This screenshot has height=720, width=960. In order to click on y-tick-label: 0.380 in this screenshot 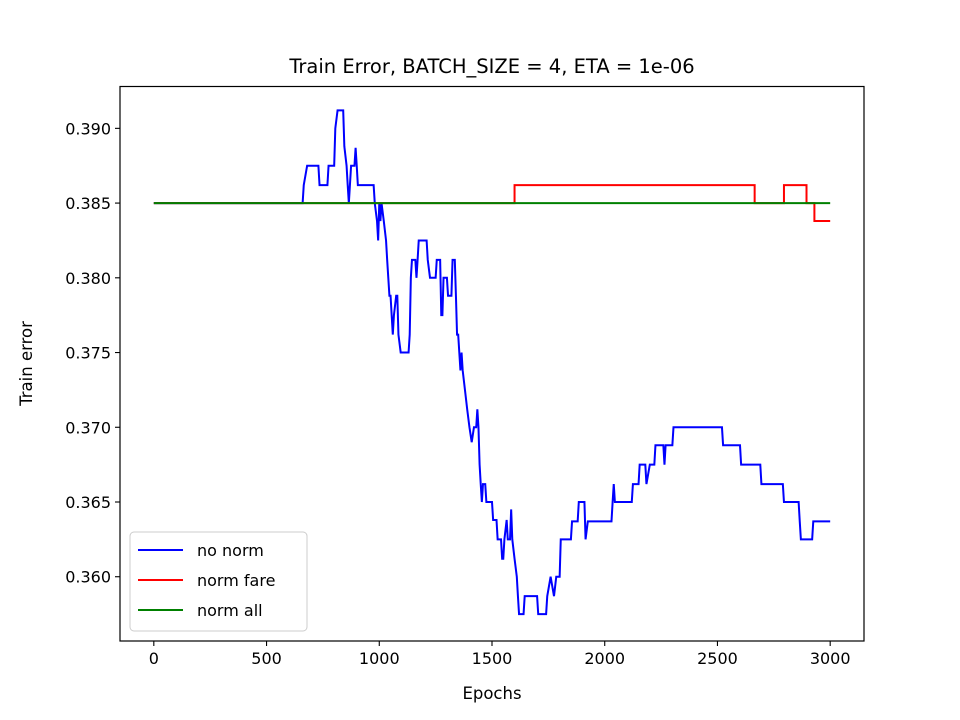, I will do `click(88, 278)`.